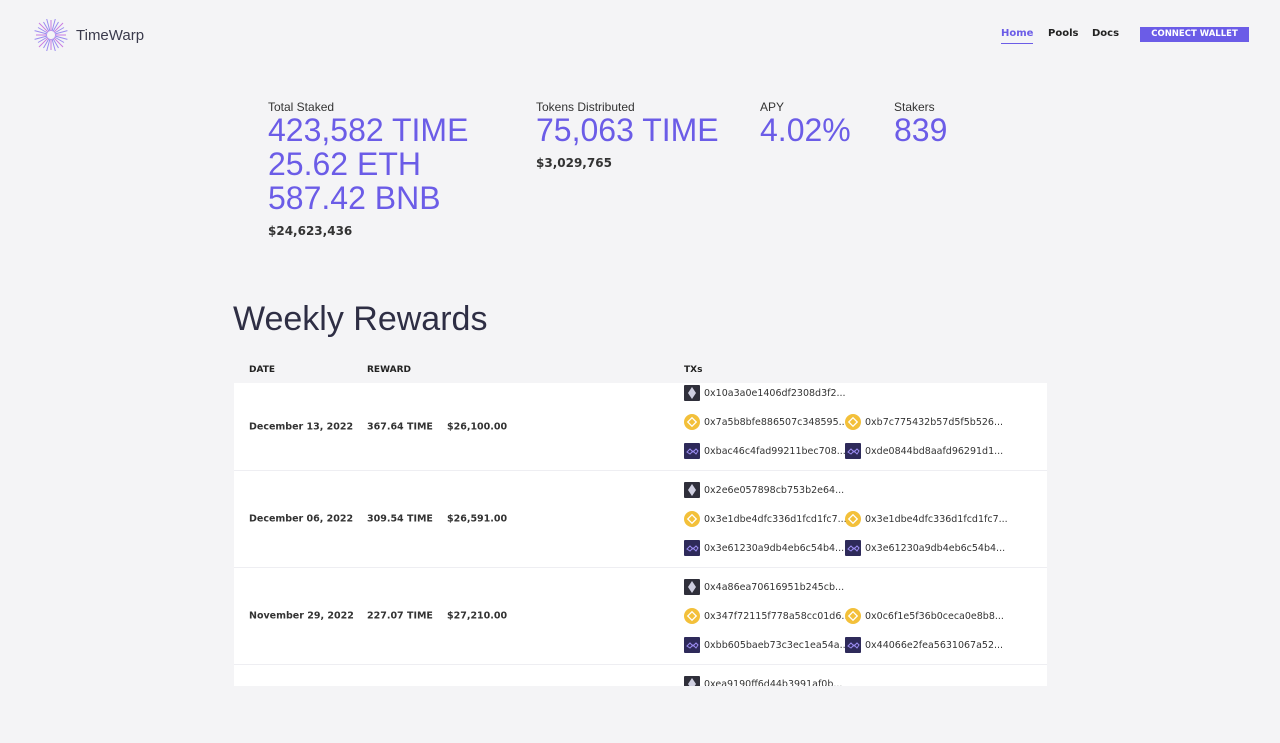 This screenshot has height=743, width=1280. I want to click on stat: Tokens Distributed 75,063 TIME $3,029,765, so click(627, 135).